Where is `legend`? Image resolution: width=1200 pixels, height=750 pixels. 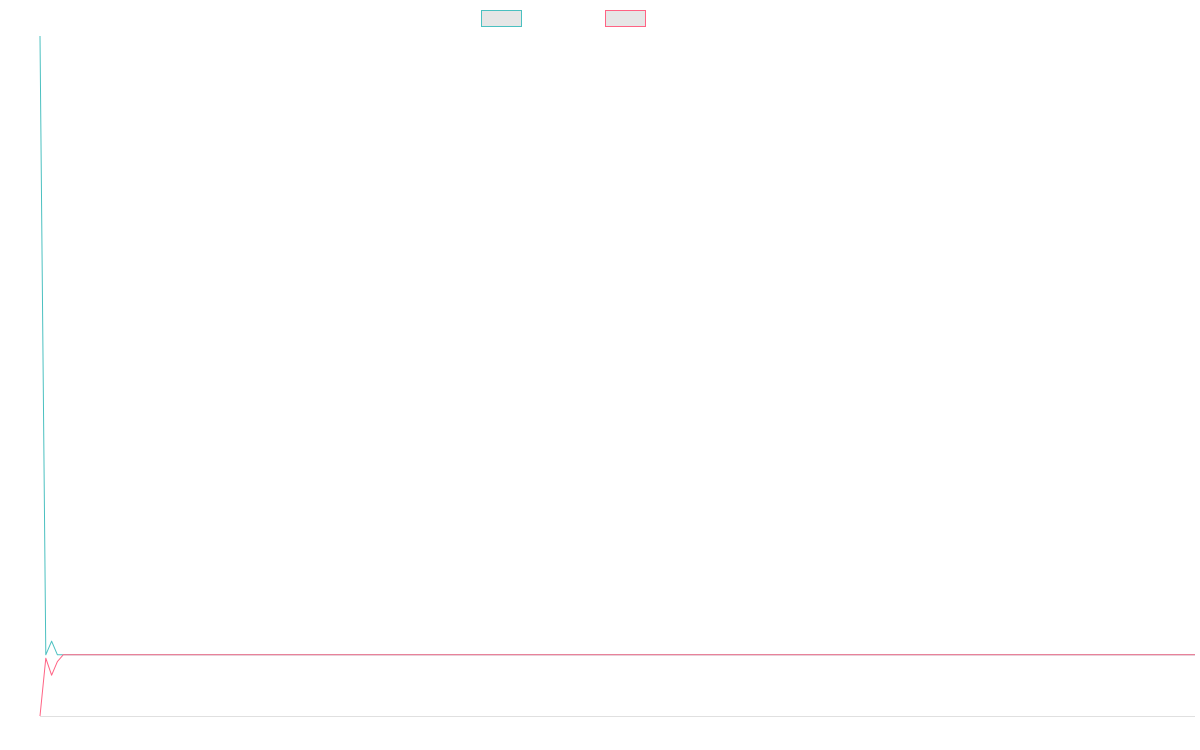
legend is located at coordinates (563, 18).